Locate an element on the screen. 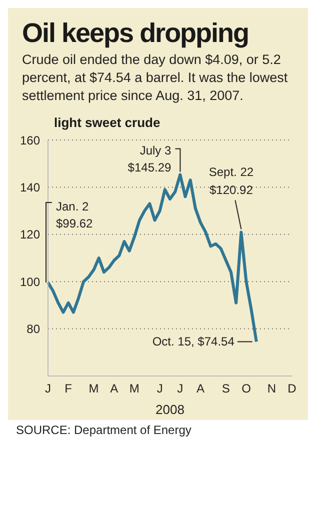 This screenshot has width=316, height=506. y-tick-label: 100 is located at coordinates (30, 281).